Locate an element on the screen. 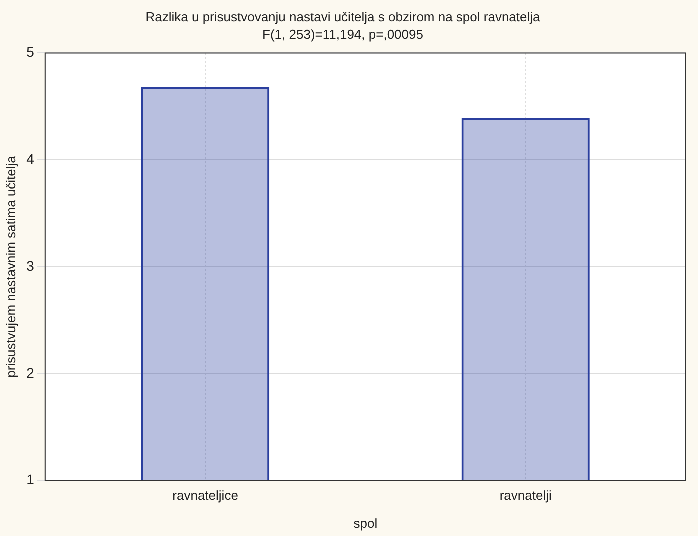 This screenshot has height=536, width=698. y-tick-label: 3 is located at coordinates (30, 266).